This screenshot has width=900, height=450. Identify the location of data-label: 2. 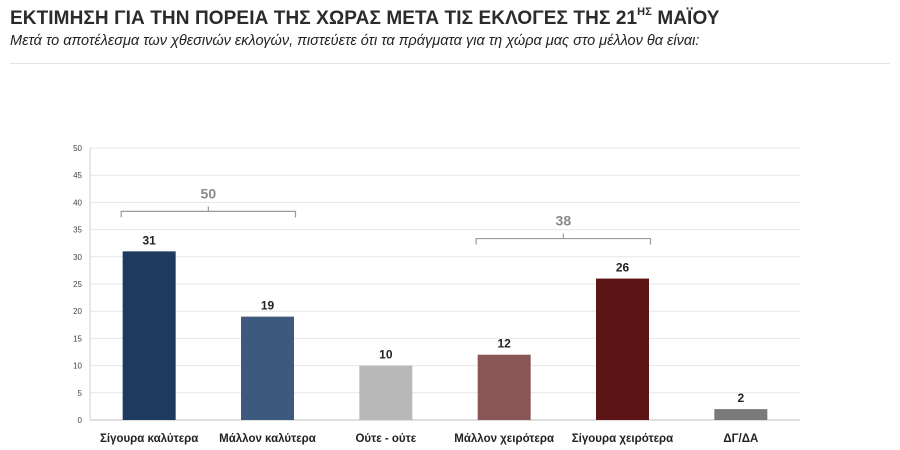
(740, 398).